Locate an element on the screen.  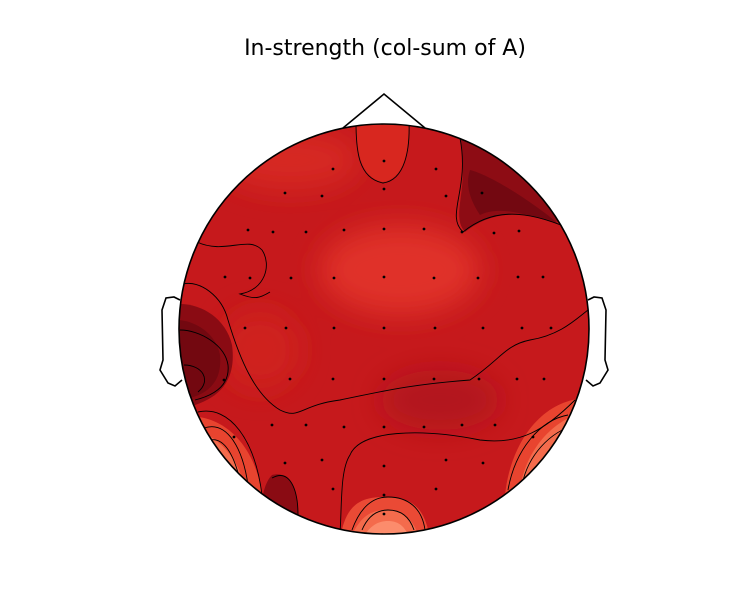
contour-temporal-left is located at coordinates (204, 365).